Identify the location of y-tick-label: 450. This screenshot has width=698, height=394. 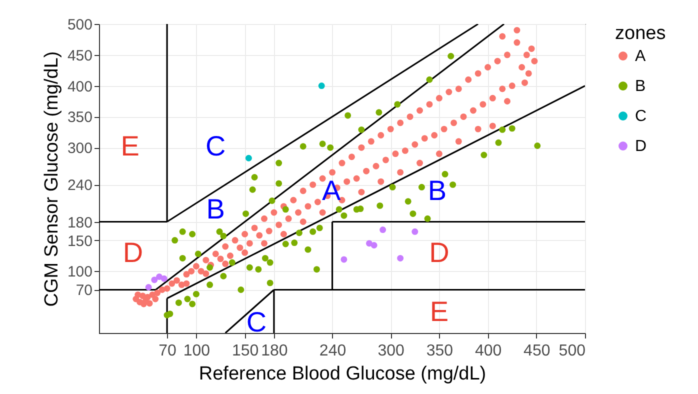
(79, 55).